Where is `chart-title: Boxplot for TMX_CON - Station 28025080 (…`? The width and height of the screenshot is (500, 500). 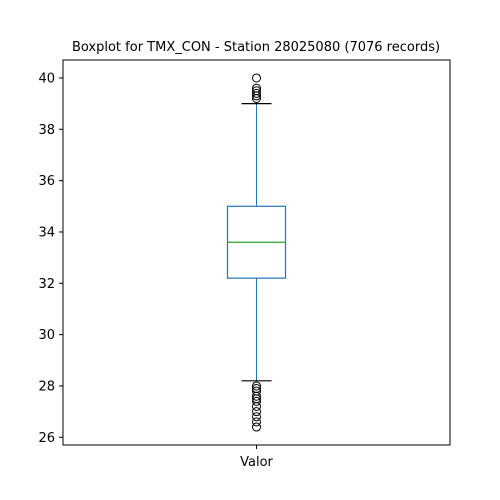 chart-title: Boxplot for TMX_CON - Station 28025080 (… is located at coordinates (256, 47).